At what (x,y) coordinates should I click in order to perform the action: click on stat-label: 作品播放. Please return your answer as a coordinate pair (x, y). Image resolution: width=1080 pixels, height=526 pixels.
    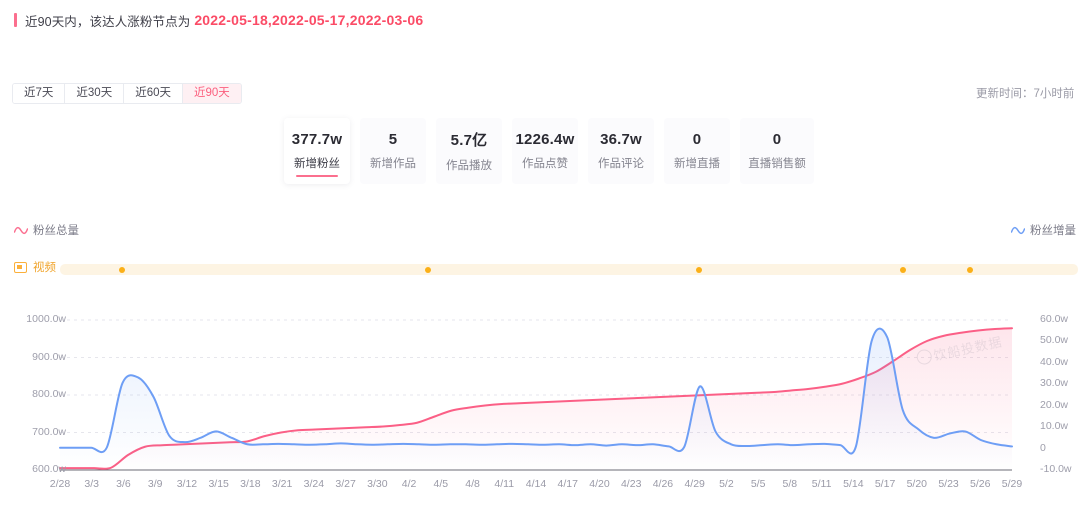
    Looking at the image, I should click on (469, 166).